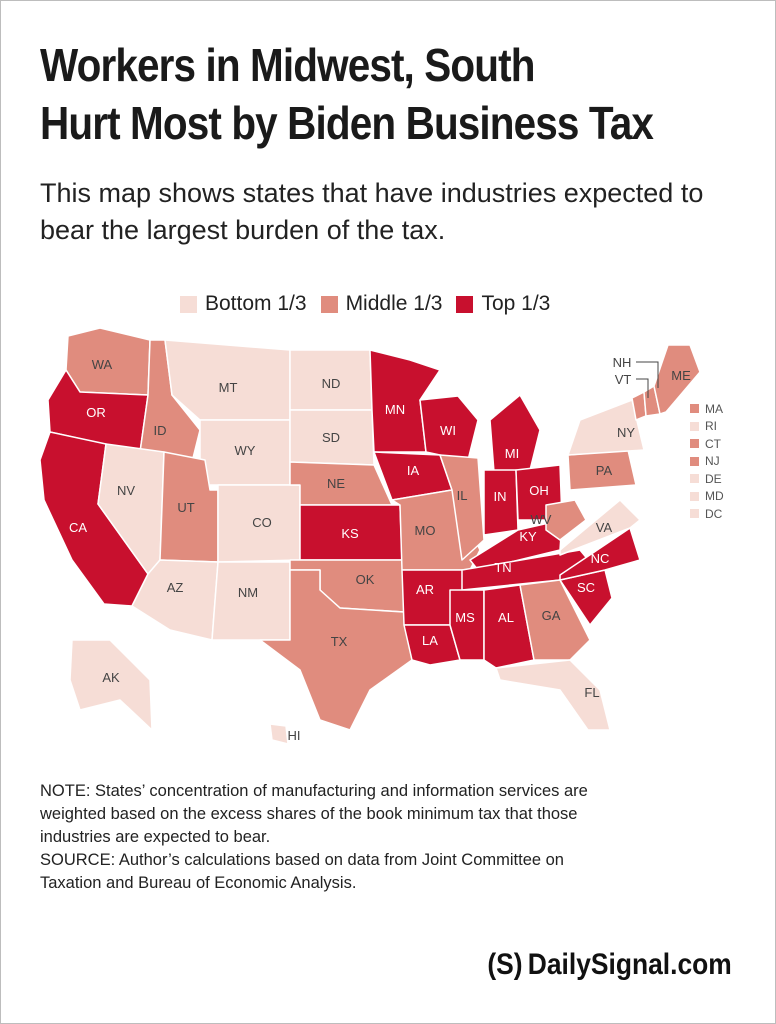 This screenshot has width=776, height=1024. I want to click on label-ny: NY, so click(626, 432).